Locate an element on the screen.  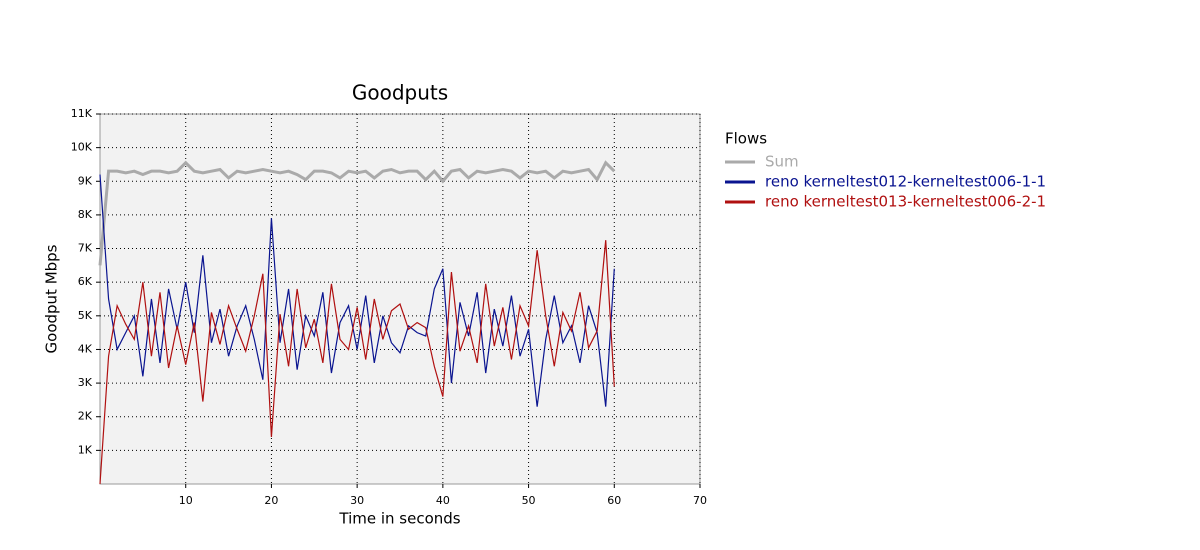
y-tick-label: 2K is located at coordinates (85, 416).